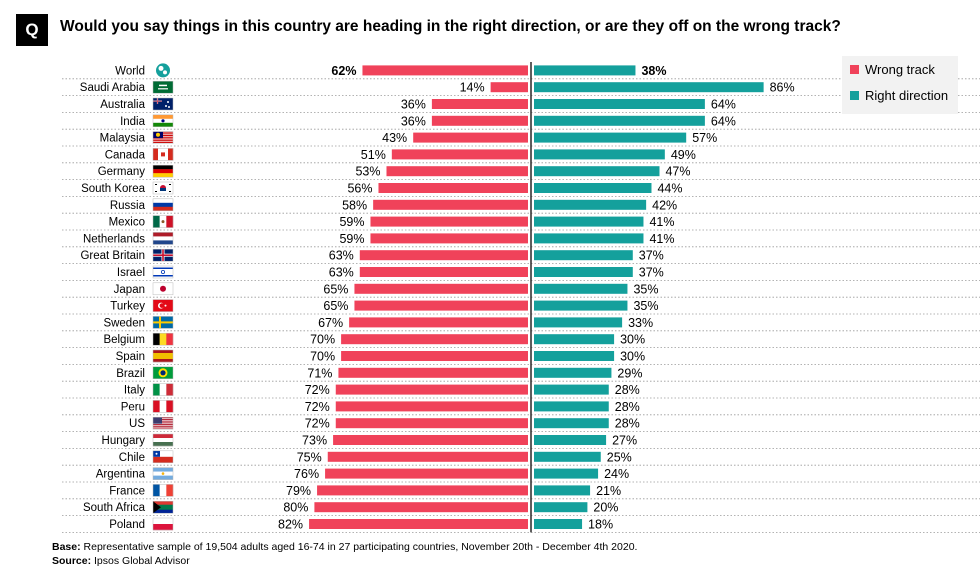  I want to click on category-label-turkey: Turkey, so click(127, 307).